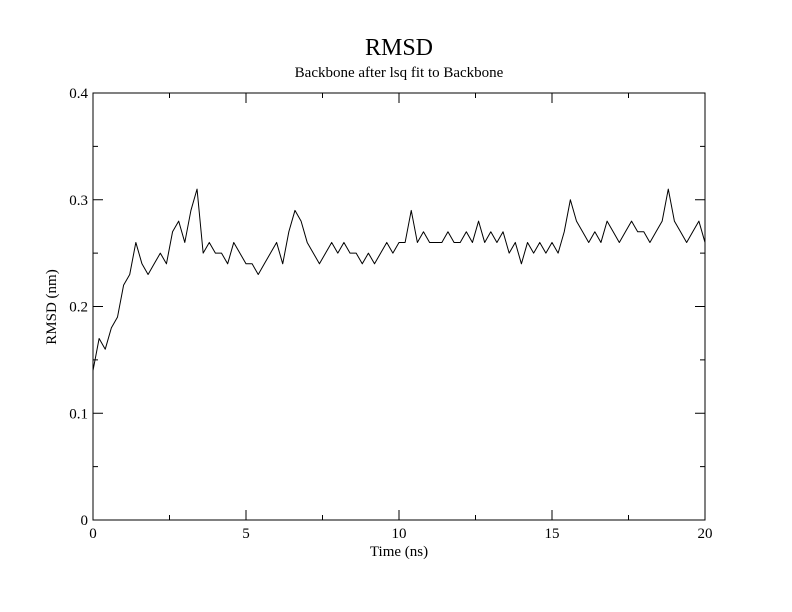 The height and width of the screenshot is (612, 792). I want to click on y-tick-label: 0.1, so click(78, 414).